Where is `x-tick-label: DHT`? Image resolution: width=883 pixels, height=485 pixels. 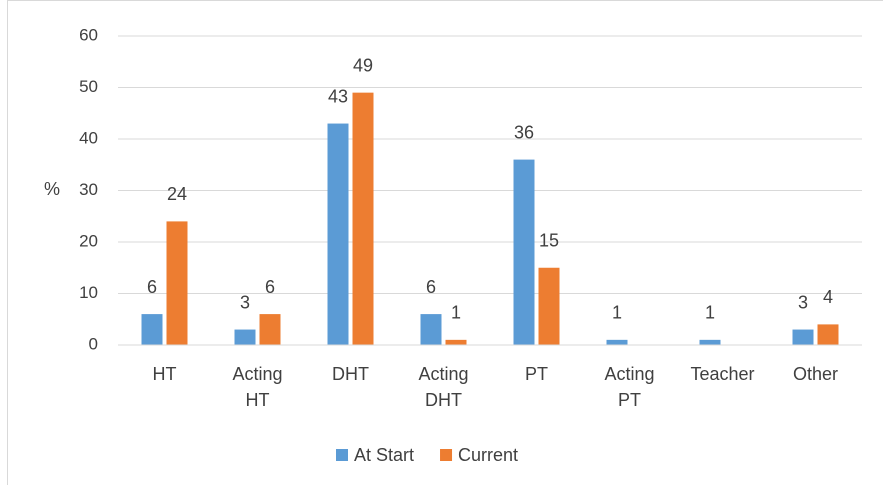
x-tick-label: DHT is located at coordinates (350, 374).